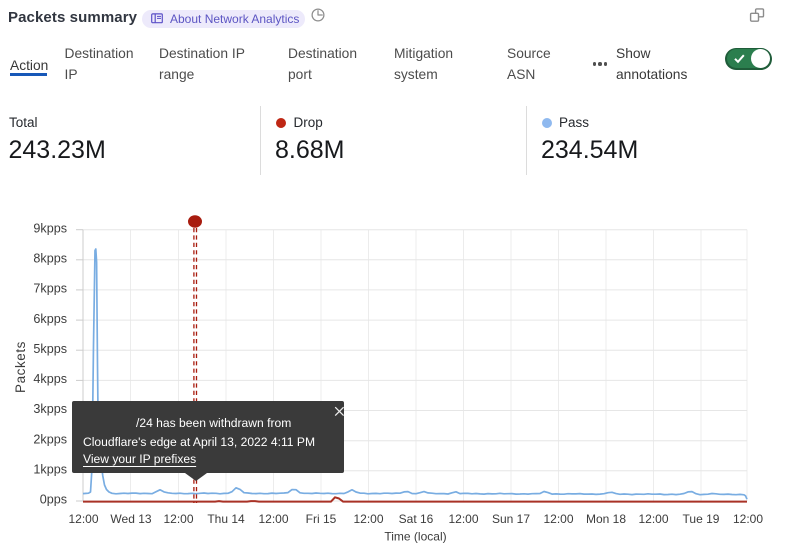 The height and width of the screenshot is (555, 785). I want to click on svg-text: 9kpps, so click(50, 228).